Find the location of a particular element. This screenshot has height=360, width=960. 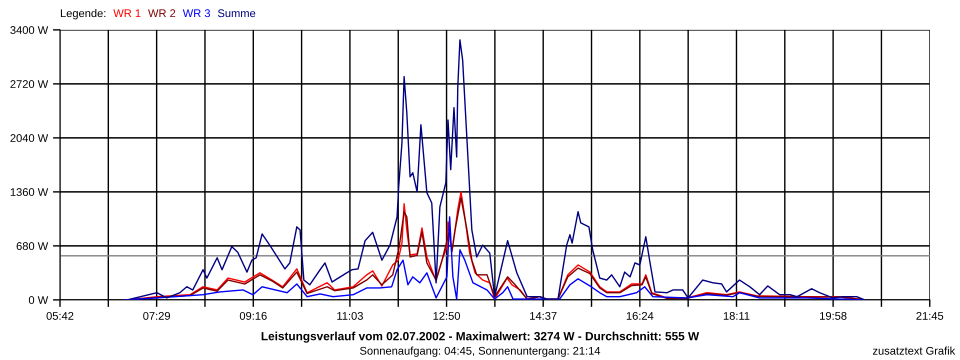

y-tick-label: 2720 W is located at coordinates (29, 84).